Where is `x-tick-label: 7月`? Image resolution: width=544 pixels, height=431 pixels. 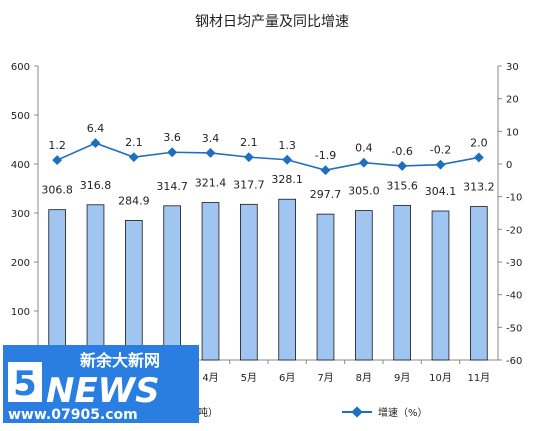 x-tick-label: 7月 is located at coordinates (325, 378).